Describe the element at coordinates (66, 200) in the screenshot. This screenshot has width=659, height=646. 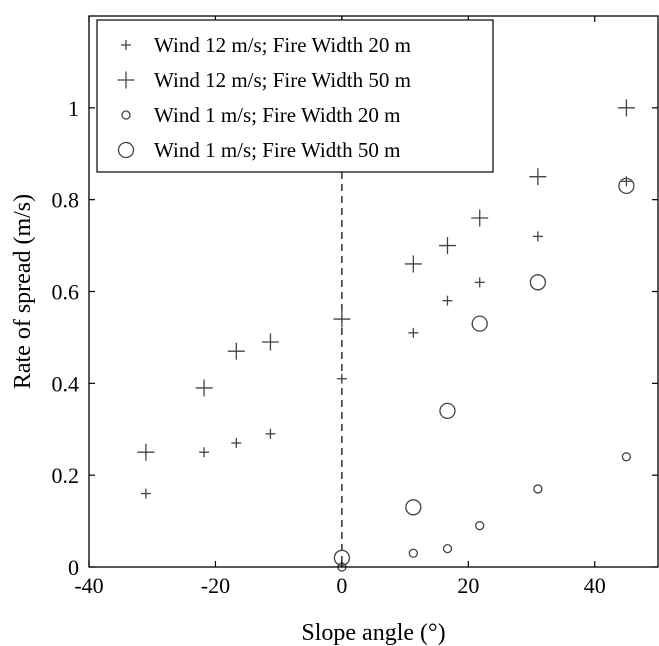
I see `y-tick-label: 0.8` at that location.